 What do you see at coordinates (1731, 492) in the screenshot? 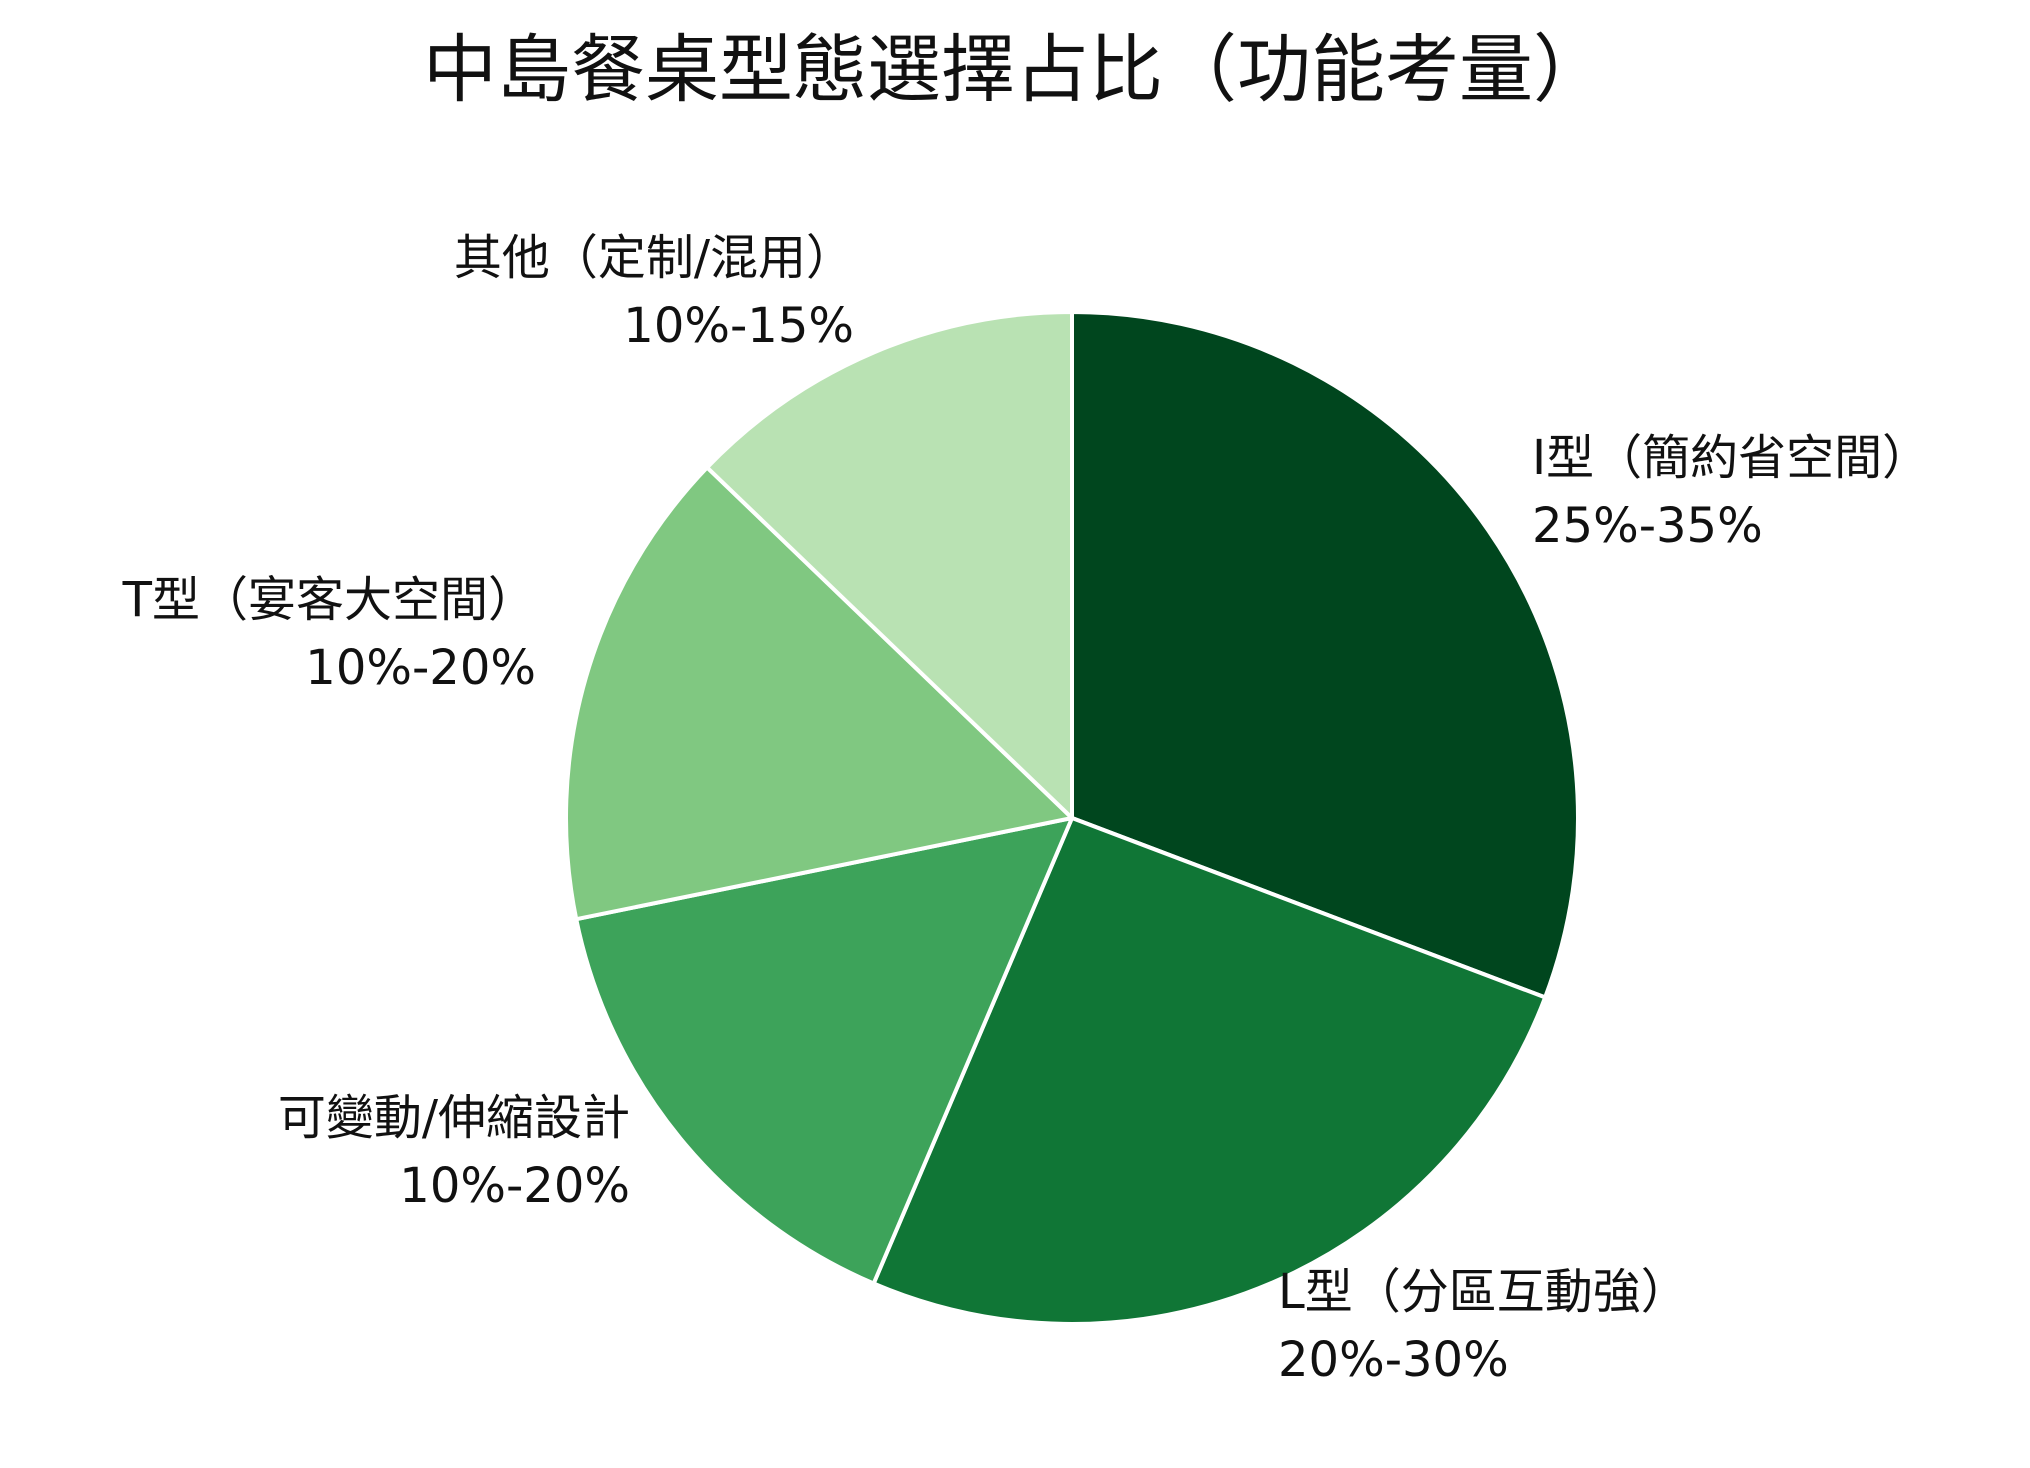
I see `label-i-type: I型（簡約省空間） 25%-35%` at bounding box center [1731, 492].